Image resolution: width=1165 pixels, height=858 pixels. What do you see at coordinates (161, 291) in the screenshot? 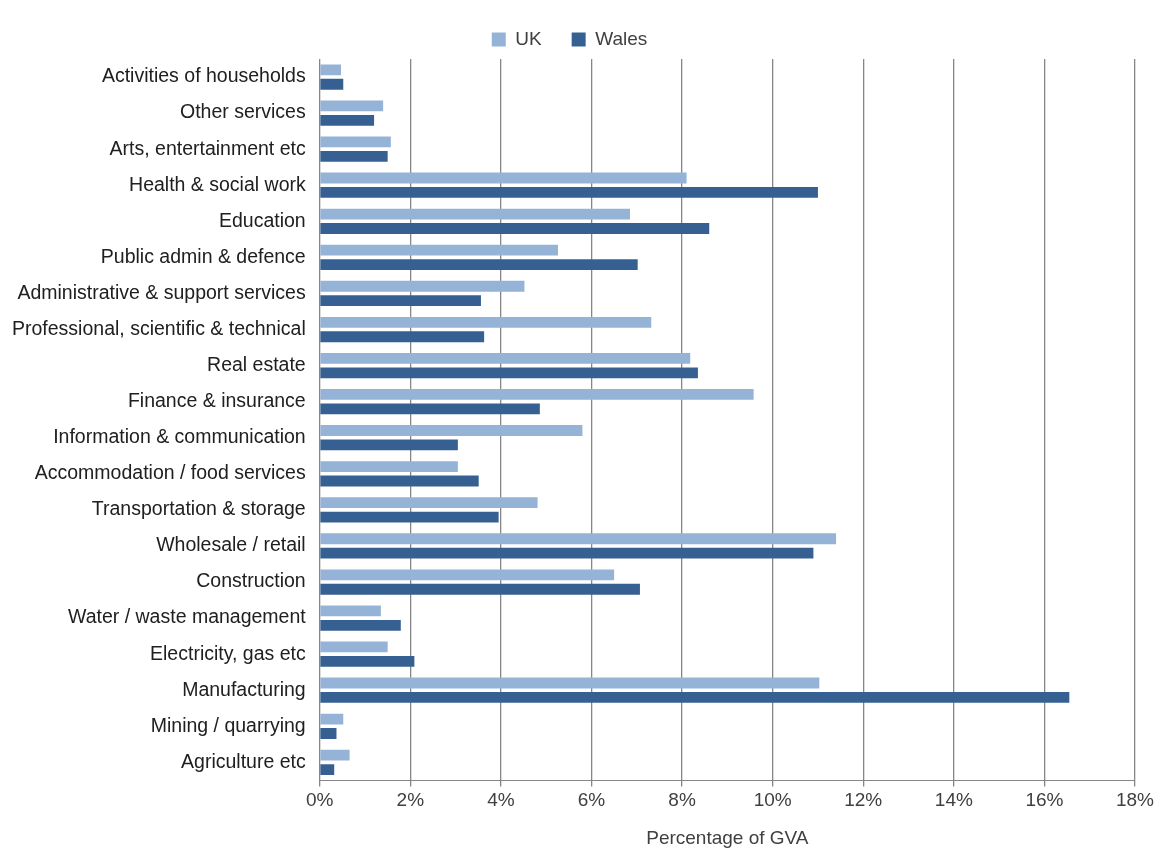
I see `y-tick-label: Administrative & support services` at bounding box center [161, 291].